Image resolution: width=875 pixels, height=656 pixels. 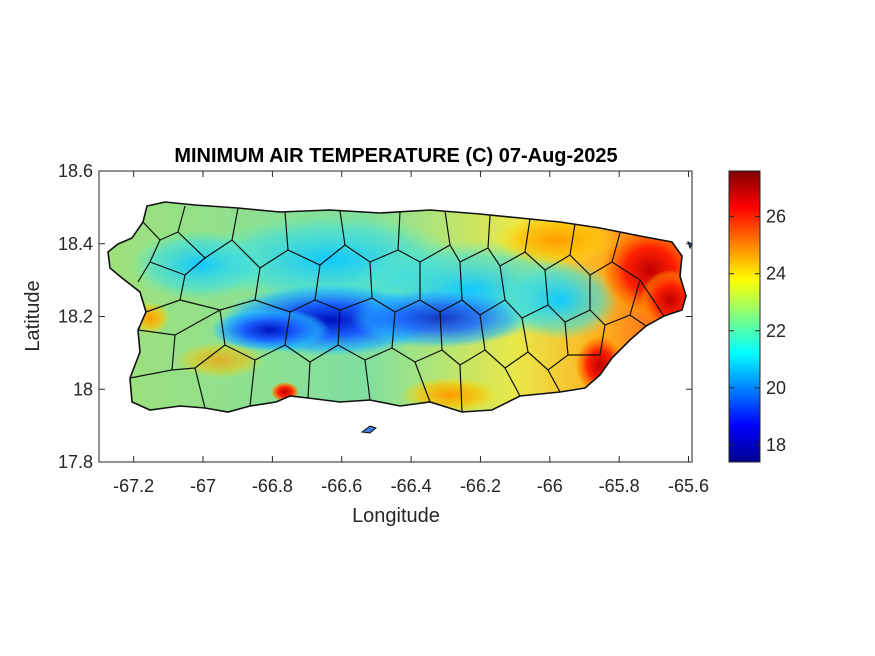 What do you see at coordinates (75, 462) in the screenshot?
I see `y-tick-label: 17.8` at bounding box center [75, 462].